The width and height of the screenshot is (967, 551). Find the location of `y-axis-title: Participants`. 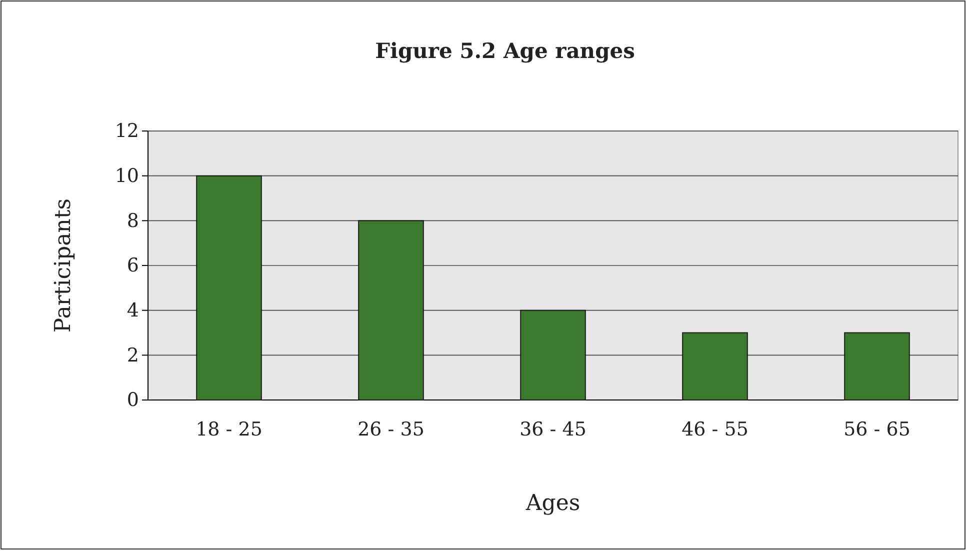

y-axis-title: Participants is located at coordinates (63, 265).